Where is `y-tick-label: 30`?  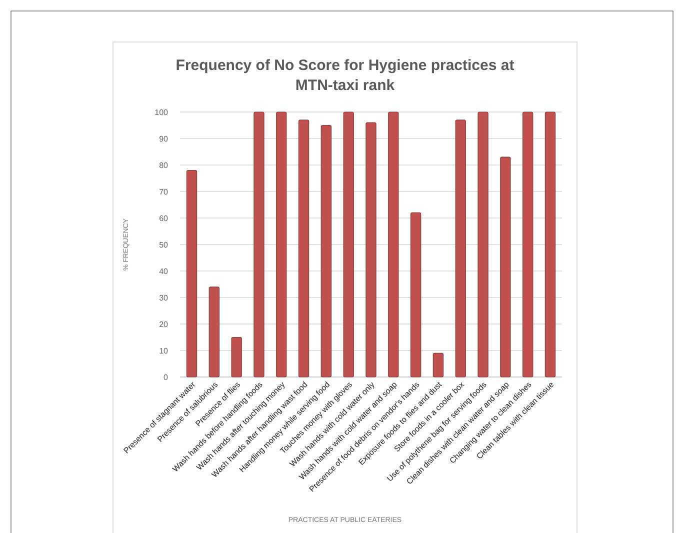
y-tick-label: 30 is located at coordinates (164, 298).